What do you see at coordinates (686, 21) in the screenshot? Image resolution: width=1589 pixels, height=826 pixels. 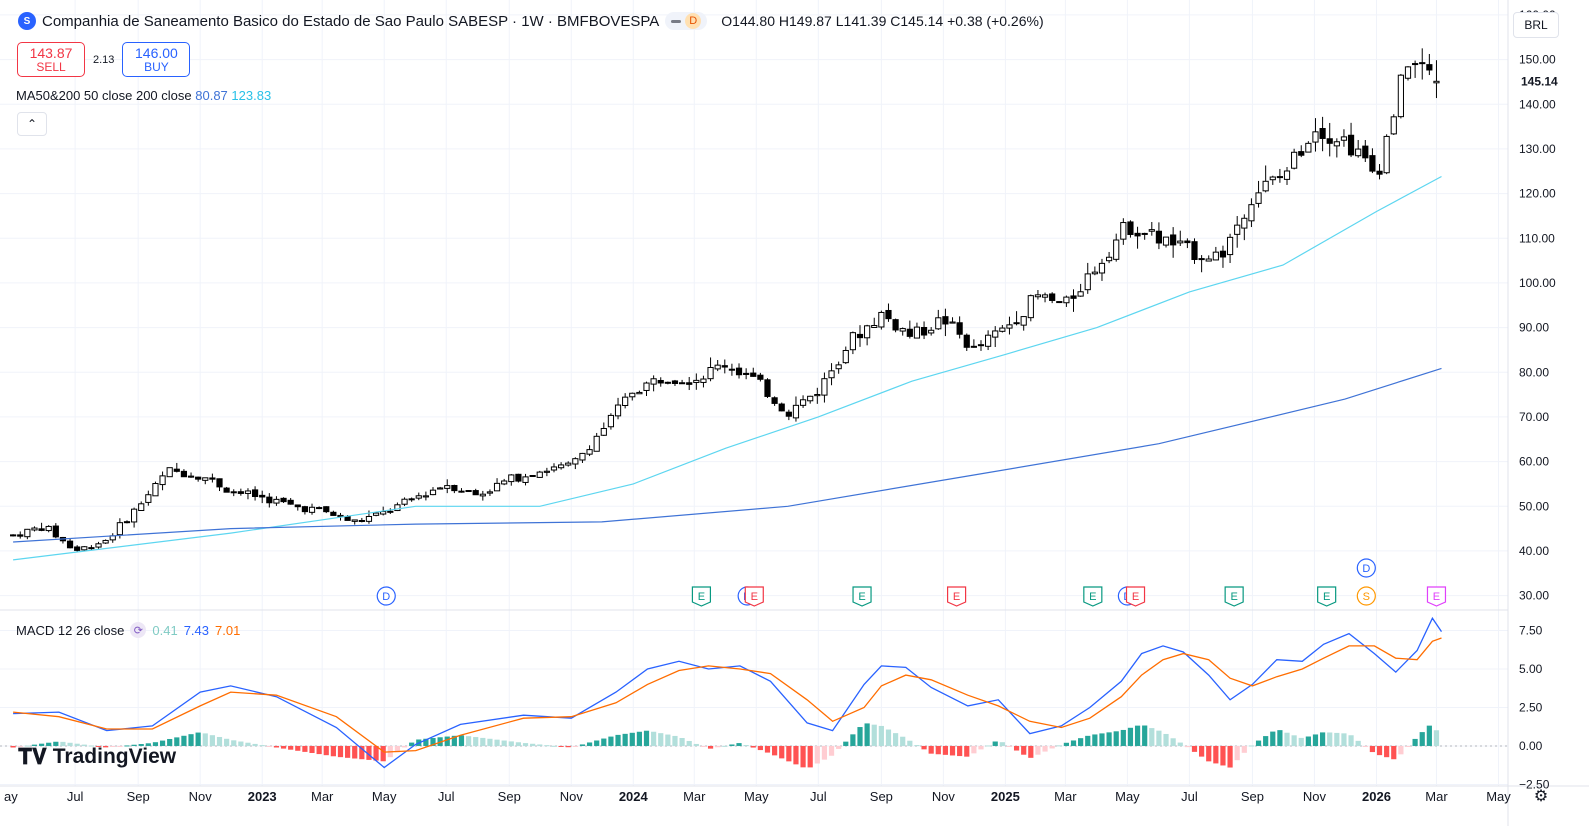 I see `market-status: D` at bounding box center [686, 21].